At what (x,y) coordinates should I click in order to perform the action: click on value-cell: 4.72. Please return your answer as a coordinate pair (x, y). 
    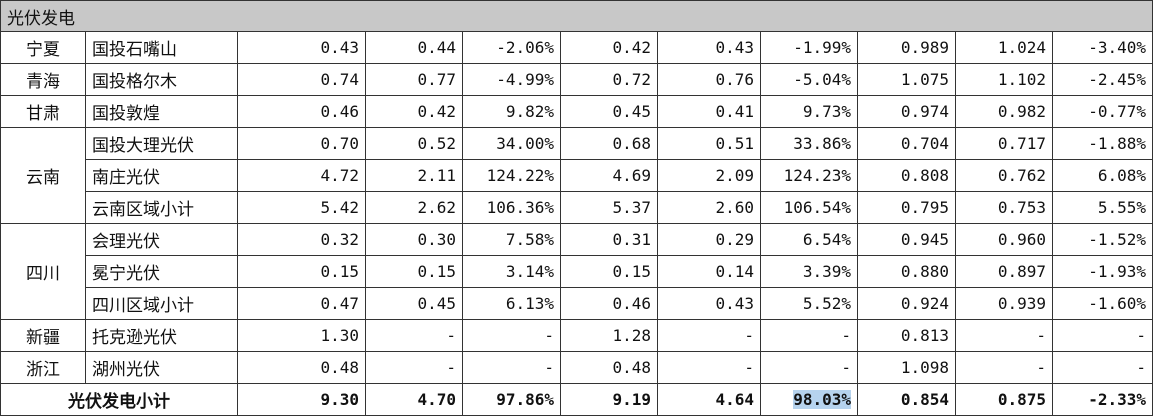
    Looking at the image, I should click on (301, 175).